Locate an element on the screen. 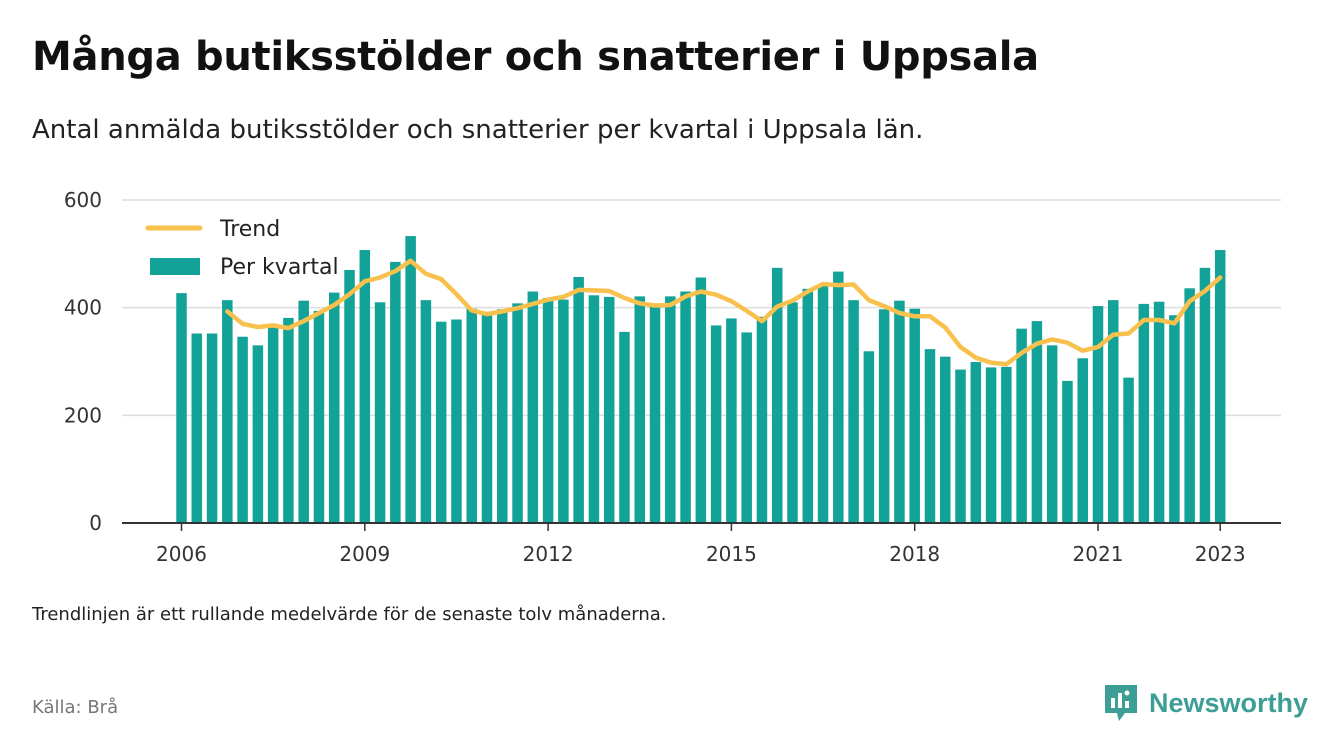 Image resolution: width=1340 pixels, height=753 pixels. legend-bar-swatch is located at coordinates (175, 266).